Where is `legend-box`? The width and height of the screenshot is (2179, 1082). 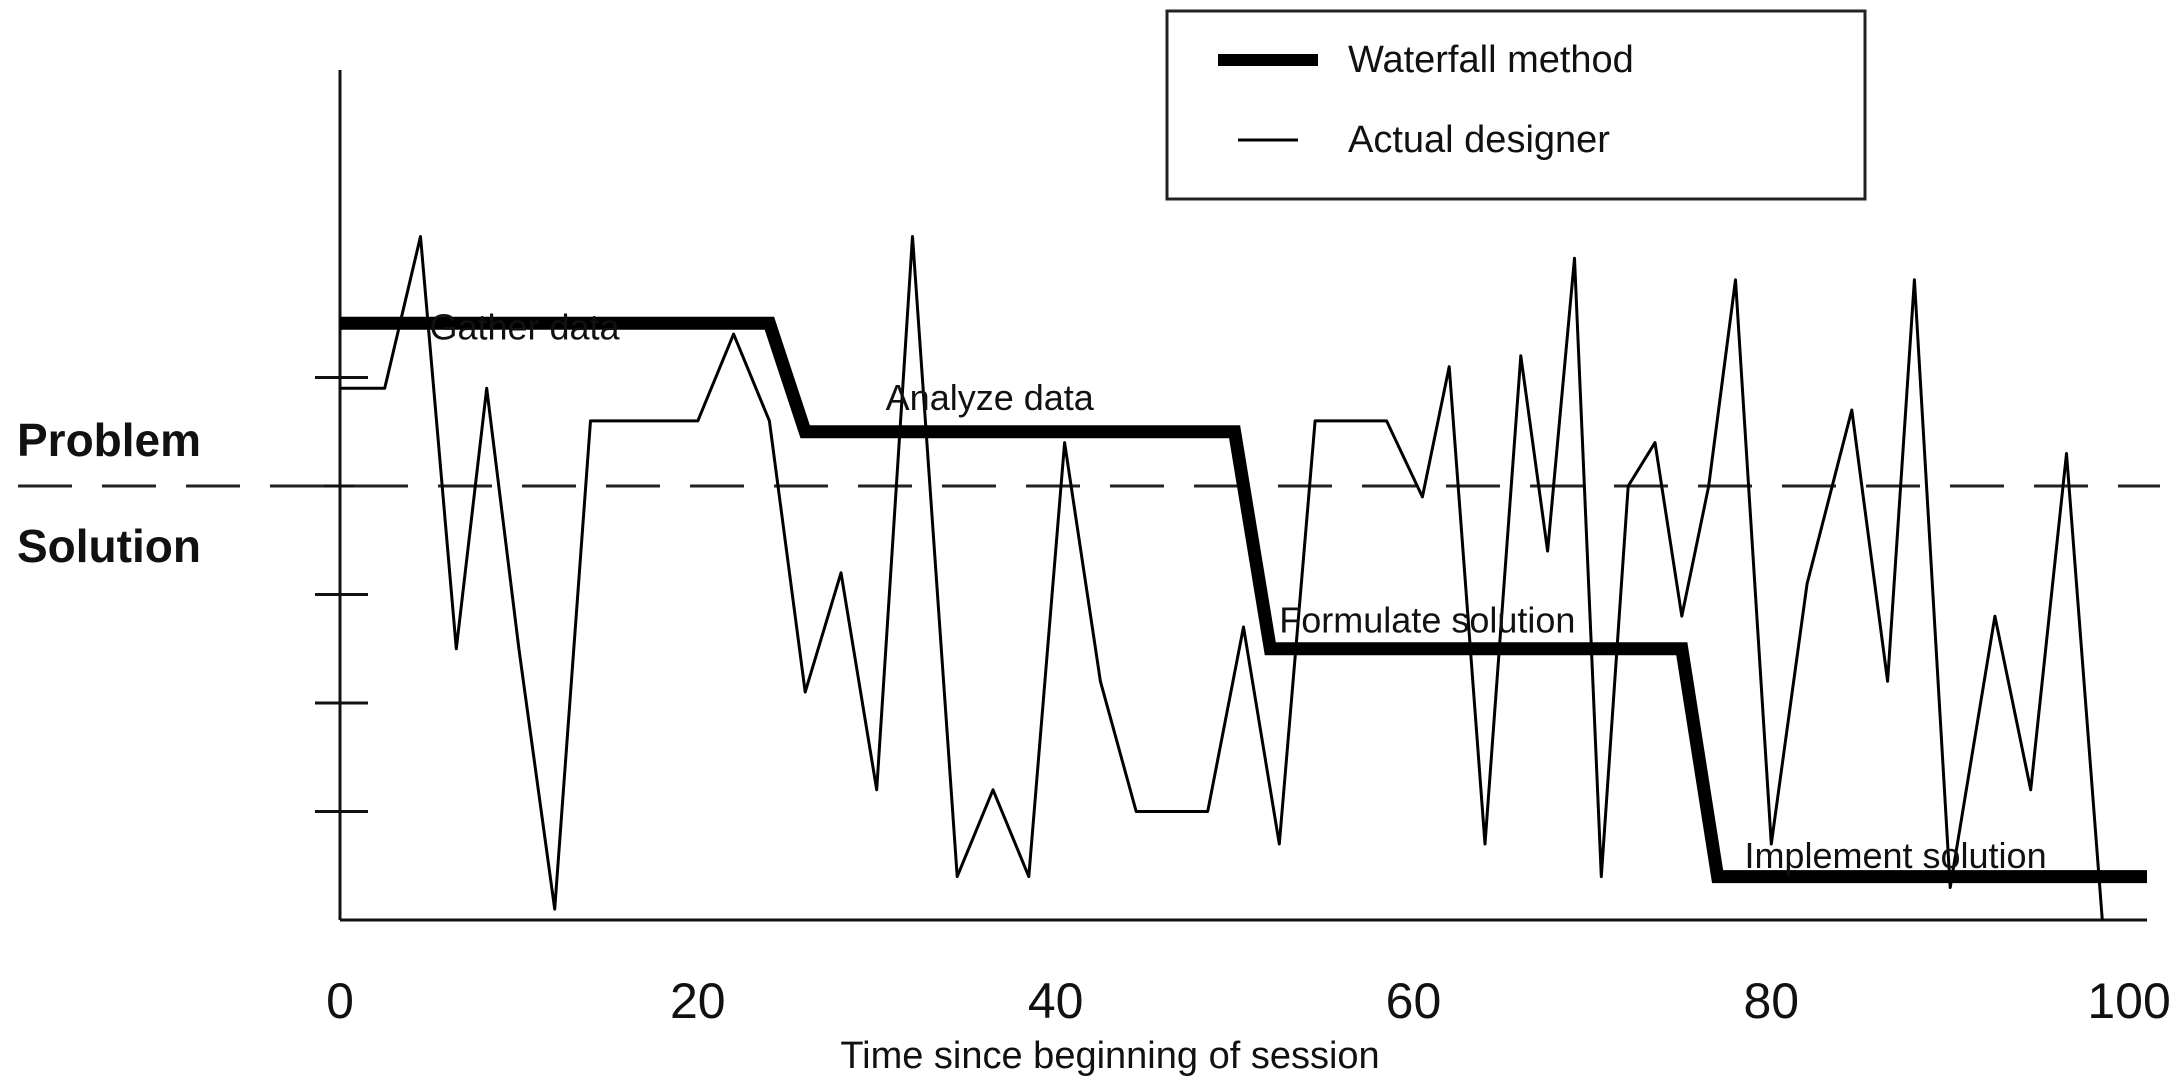 legend-box is located at coordinates (1516, 105).